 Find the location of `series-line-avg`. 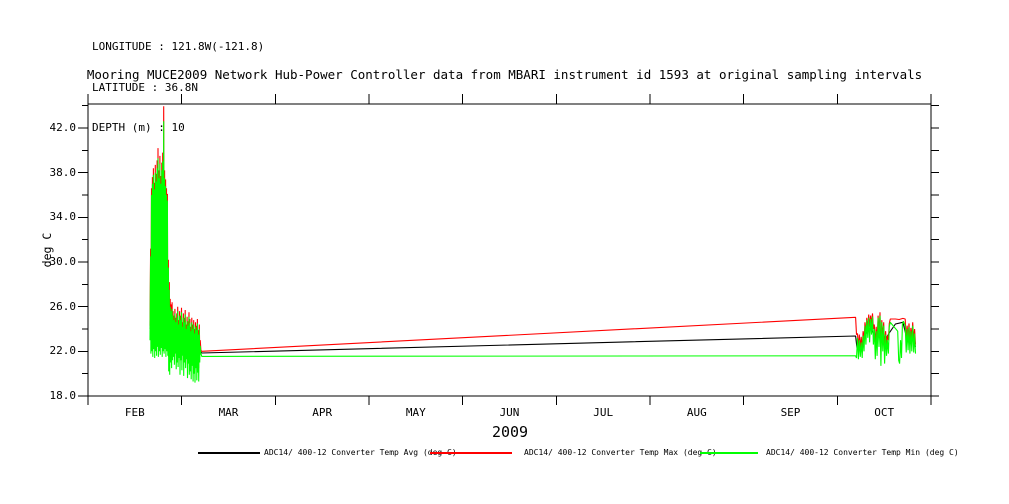

series-line-avg is located at coordinates (533, 305).